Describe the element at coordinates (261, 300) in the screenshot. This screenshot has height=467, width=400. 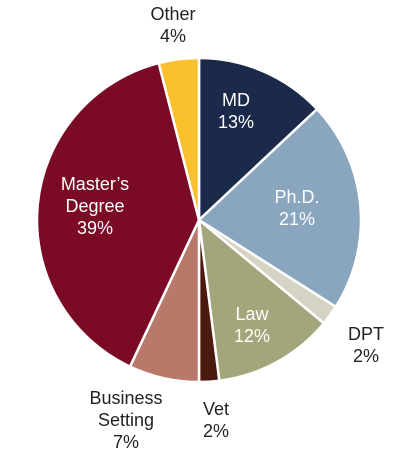
I see `pie-slice-law` at that location.